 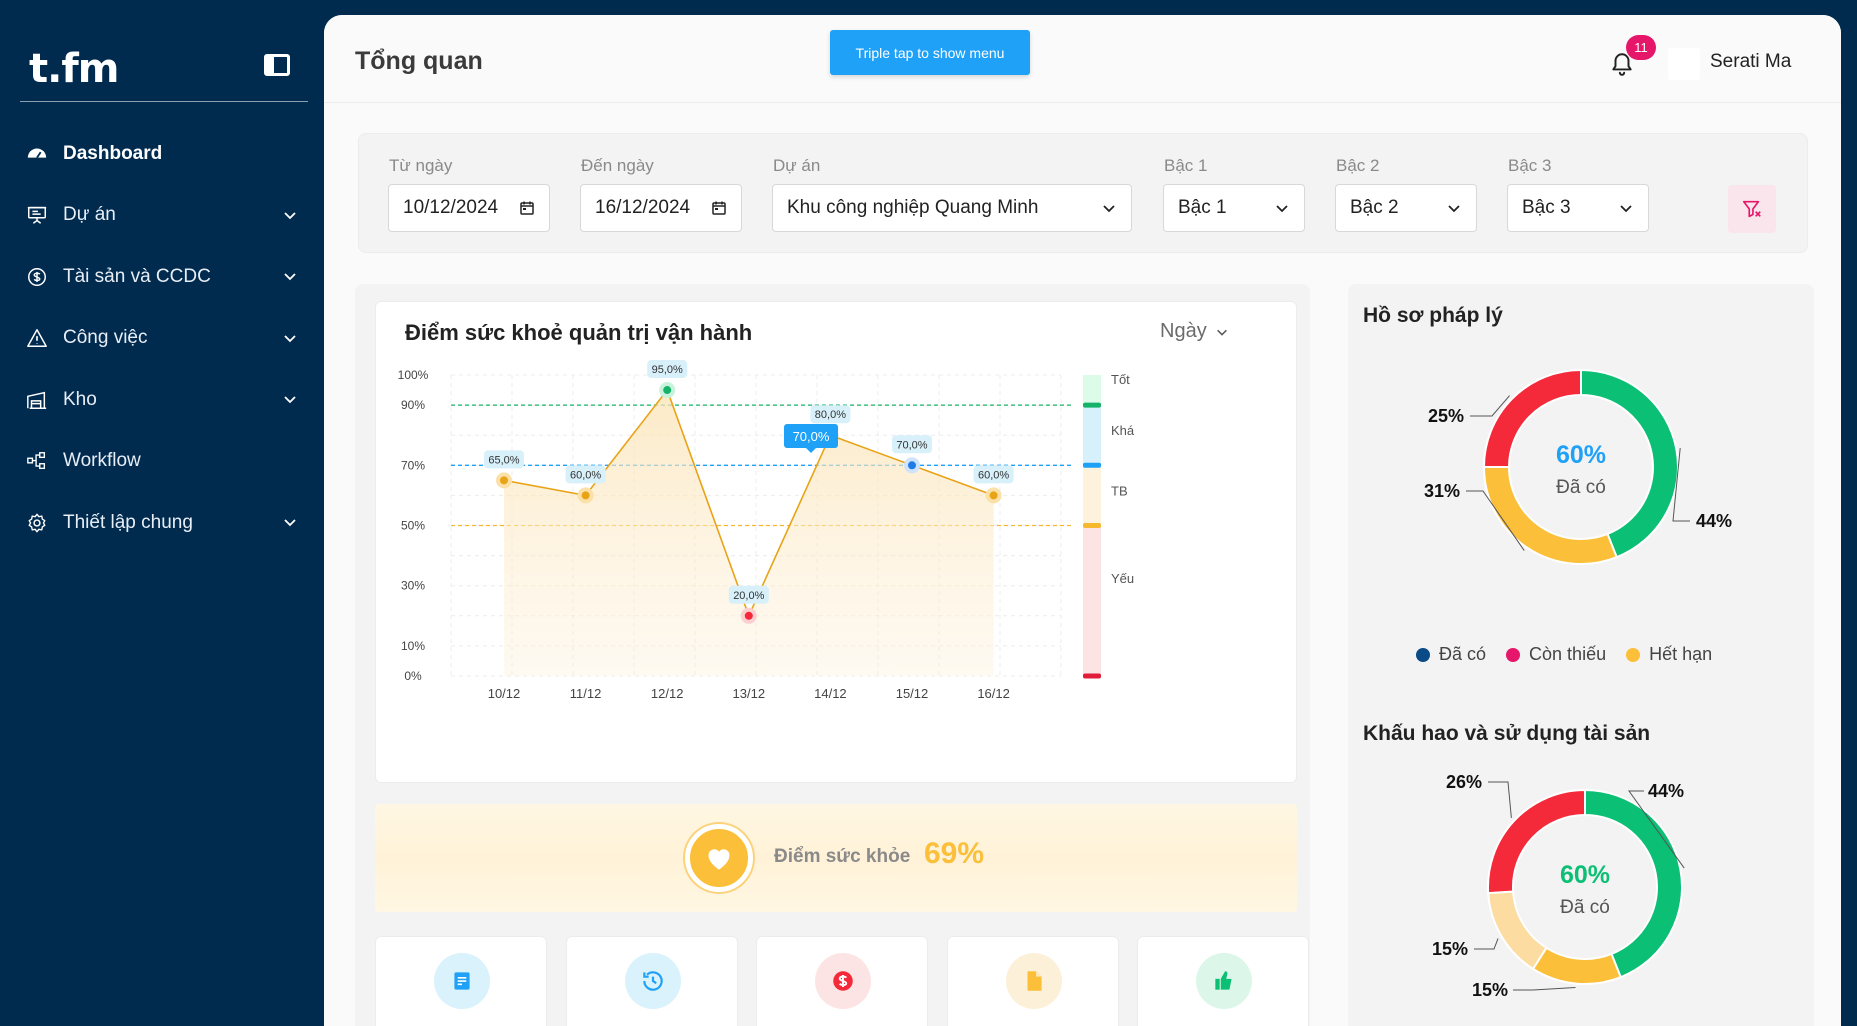 What do you see at coordinates (667, 693) in the screenshot?
I see `x-tick-label: 12/12` at bounding box center [667, 693].